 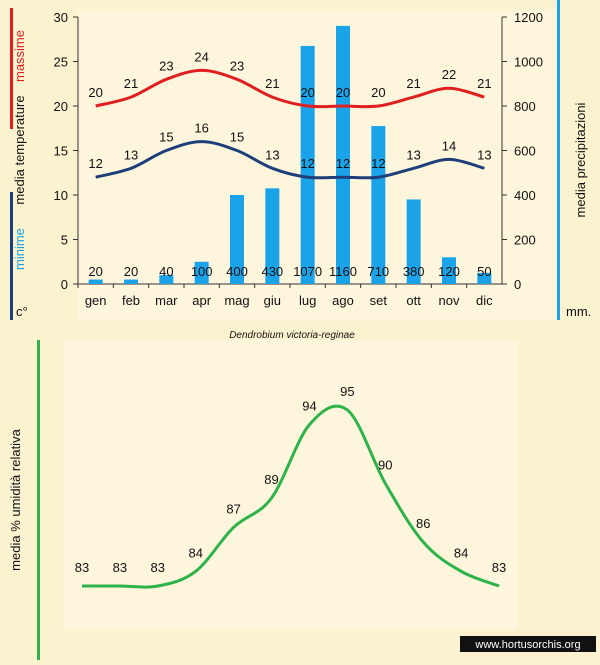 I want to click on left-tick-label: 10, so click(x=61, y=195).